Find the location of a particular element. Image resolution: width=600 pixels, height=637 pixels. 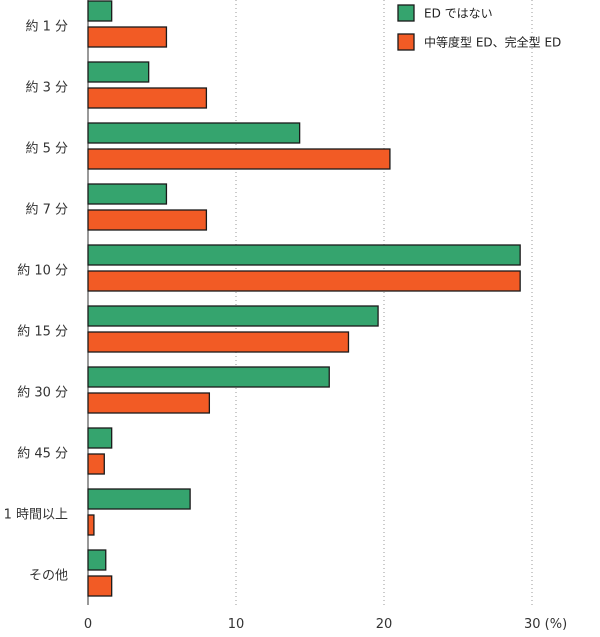

x-tick-label-10: 10 is located at coordinates (236, 624).